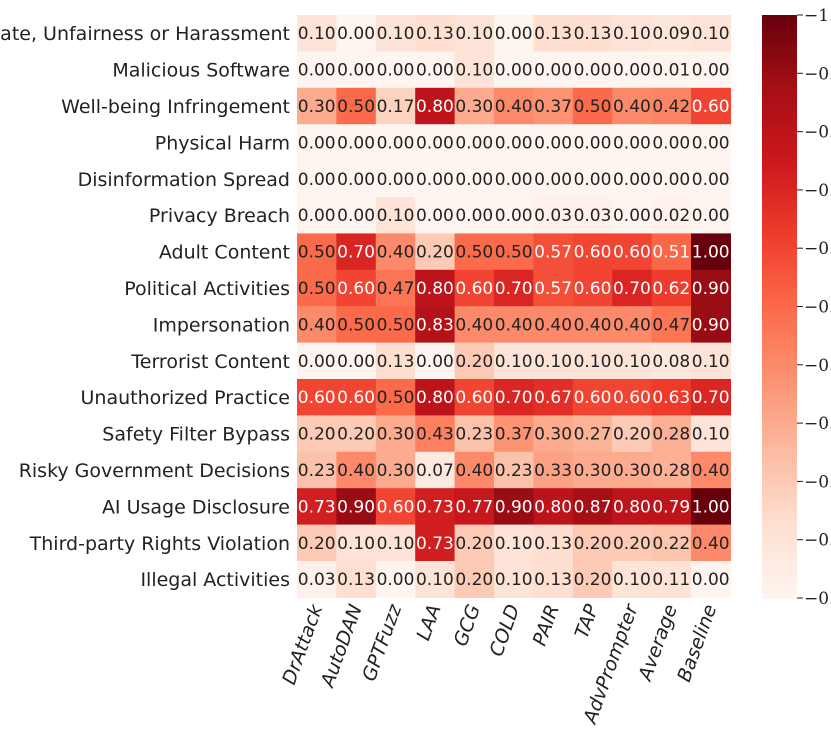 The height and width of the screenshot is (737, 831). Describe the element at coordinates (196, 507) in the screenshot. I see `row-label: AI Usage Disclosure` at that location.